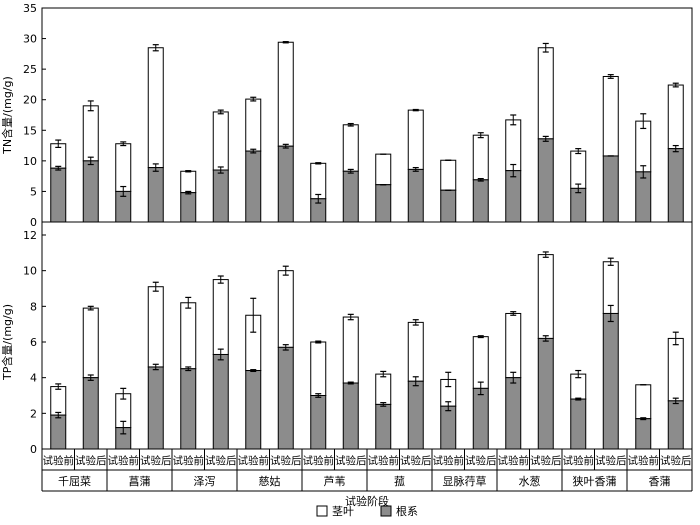 The width and height of the screenshot is (700, 525). What do you see at coordinates (465, 481) in the screenshot?
I see `x-species-label: 显脉荇草` at bounding box center [465, 481].